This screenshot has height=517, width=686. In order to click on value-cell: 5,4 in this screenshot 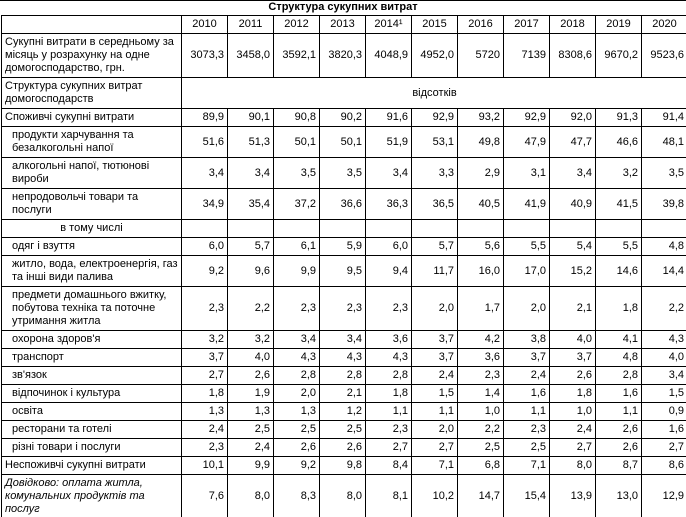, I will do `click(572, 246)`.